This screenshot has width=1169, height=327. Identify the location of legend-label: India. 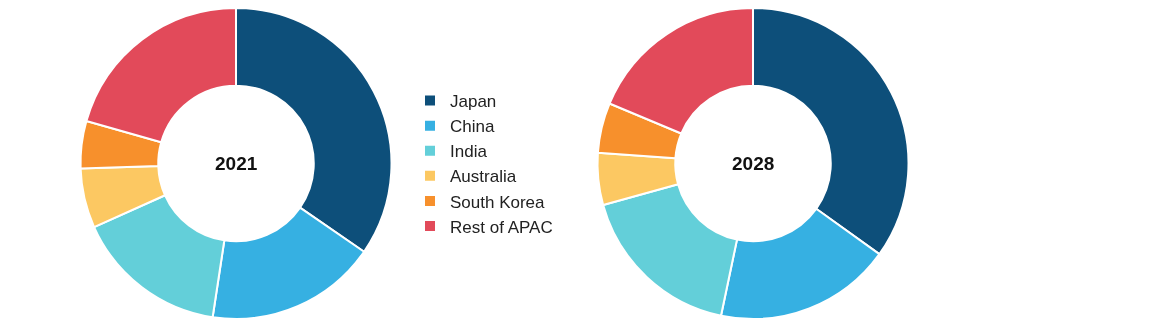
(469, 152).